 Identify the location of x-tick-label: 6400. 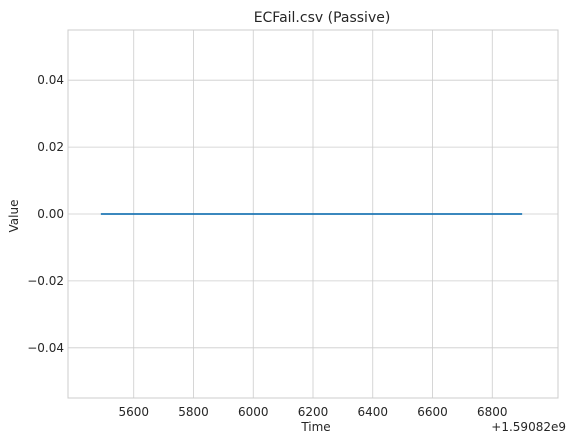
(372, 412).